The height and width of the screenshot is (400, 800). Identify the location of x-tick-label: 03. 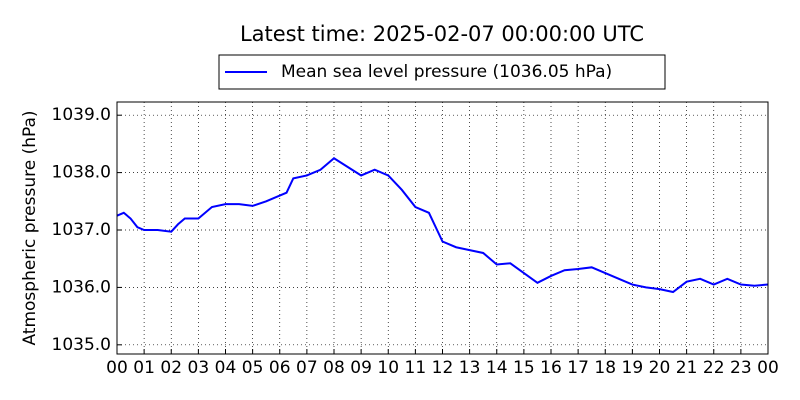
(199, 368).